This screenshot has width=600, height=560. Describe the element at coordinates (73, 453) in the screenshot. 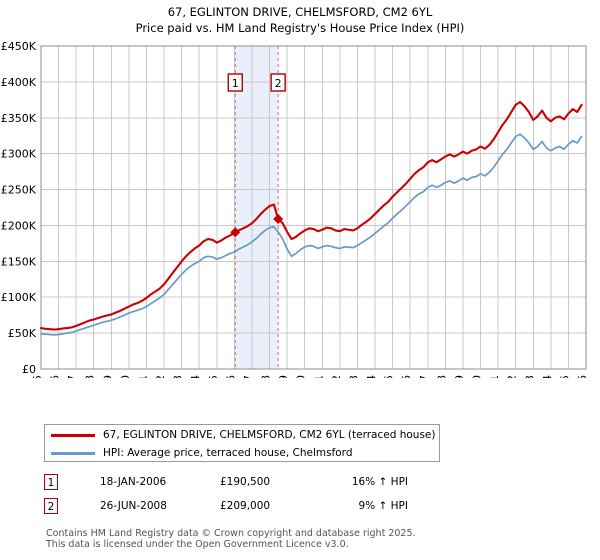

I see `legend-swatch-hpi` at that location.